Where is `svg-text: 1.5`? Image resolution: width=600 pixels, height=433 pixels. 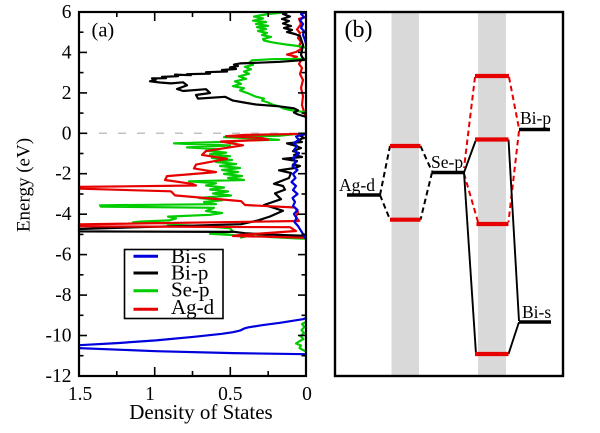
svg-text: 1.5 is located at coordinates (80, 394).